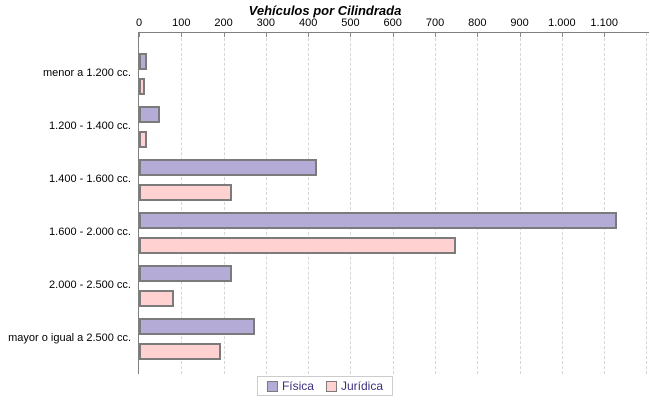  I want to click on category-label: 1.200 - 1.400 cc., so click(90, 126).